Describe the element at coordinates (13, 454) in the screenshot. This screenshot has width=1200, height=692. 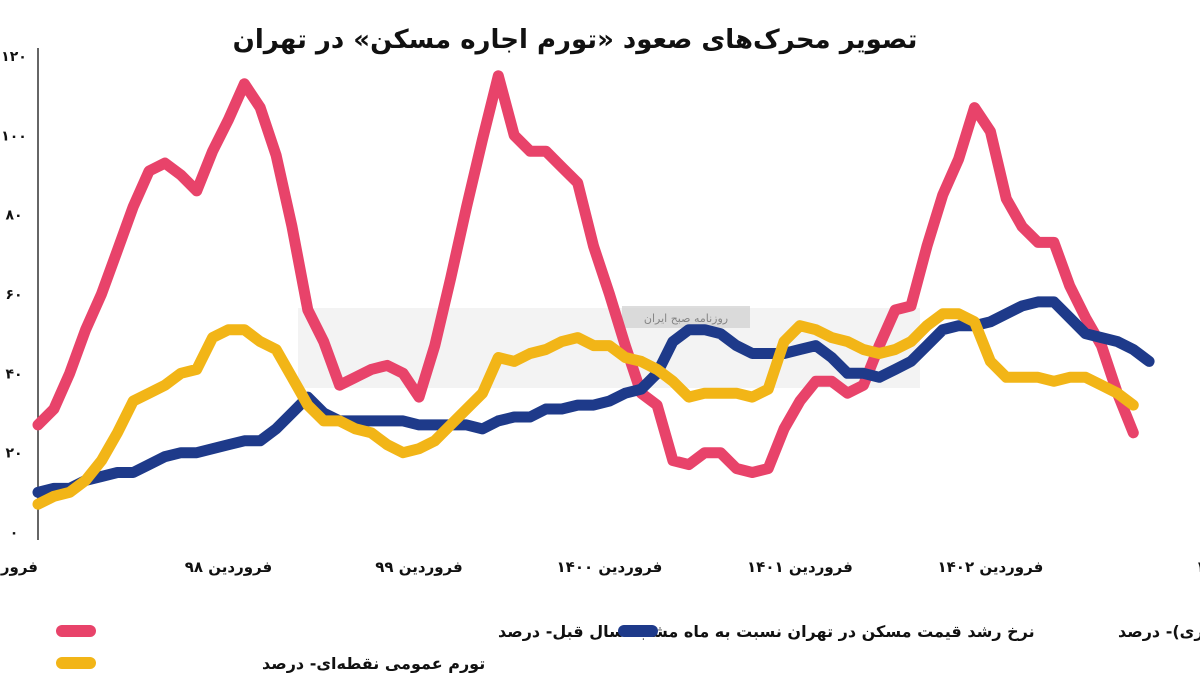
I see `y-tick-label: ۲۰` at that location.